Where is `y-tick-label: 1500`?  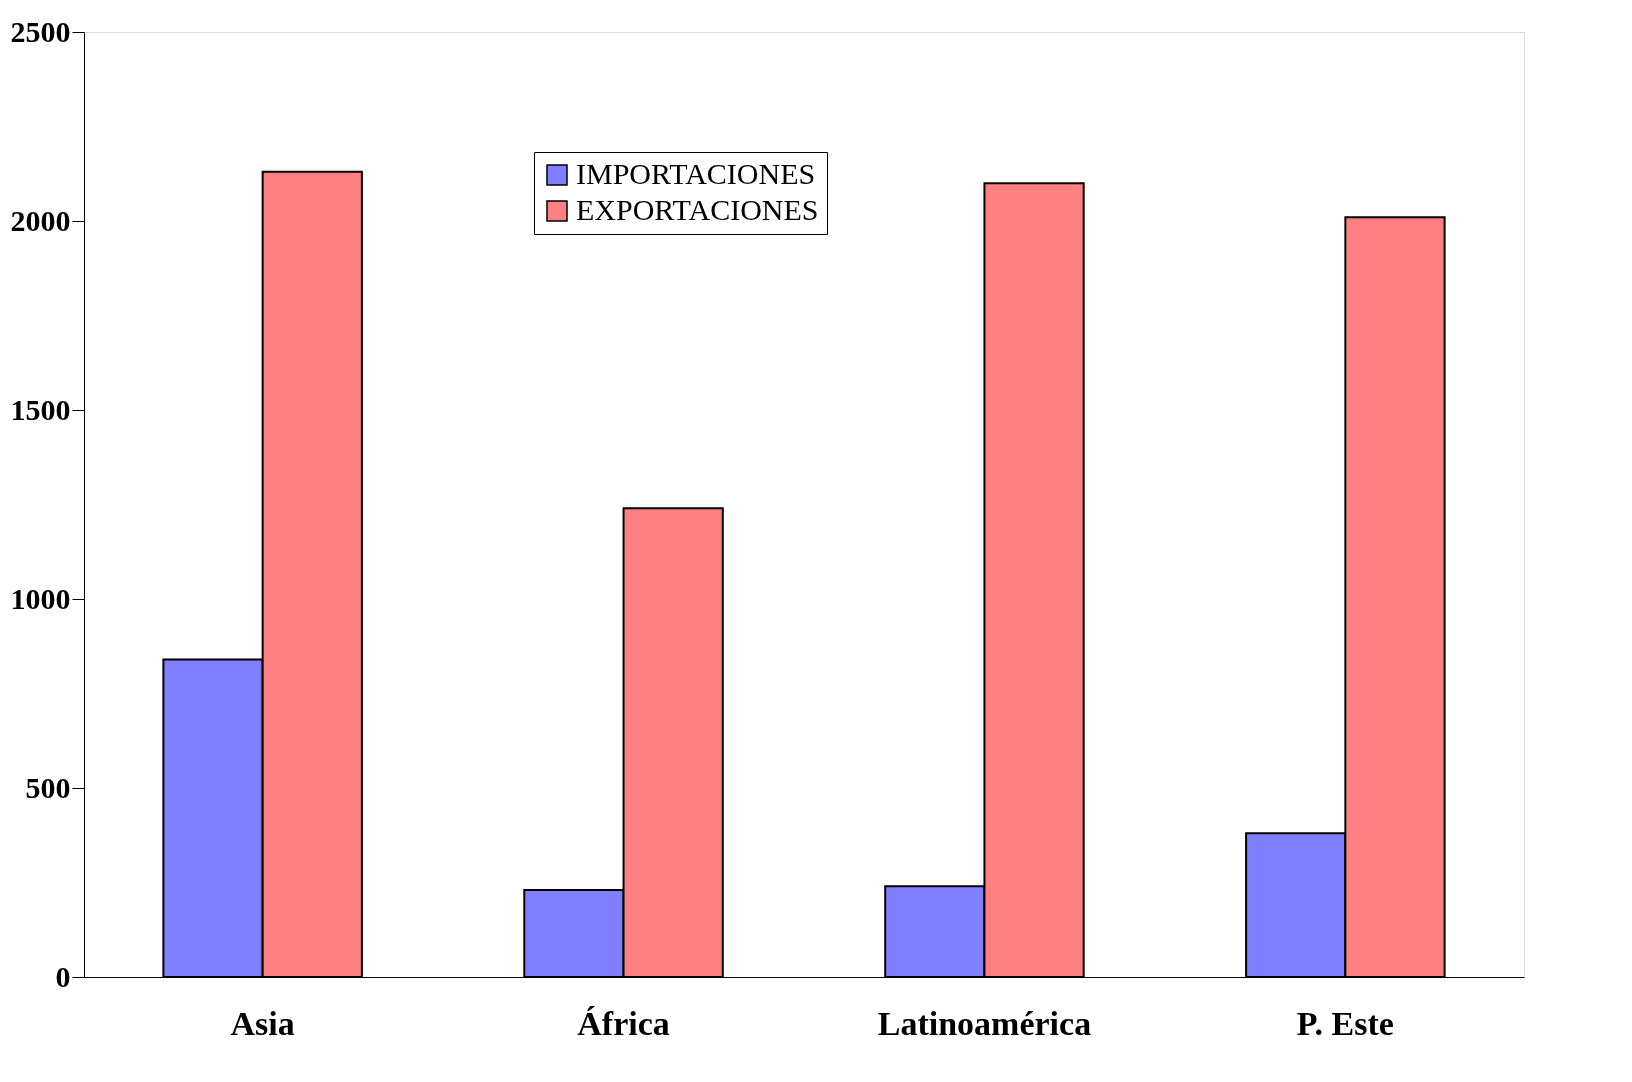 y-tick-label: 1500 is located at coordinates (40, 409).